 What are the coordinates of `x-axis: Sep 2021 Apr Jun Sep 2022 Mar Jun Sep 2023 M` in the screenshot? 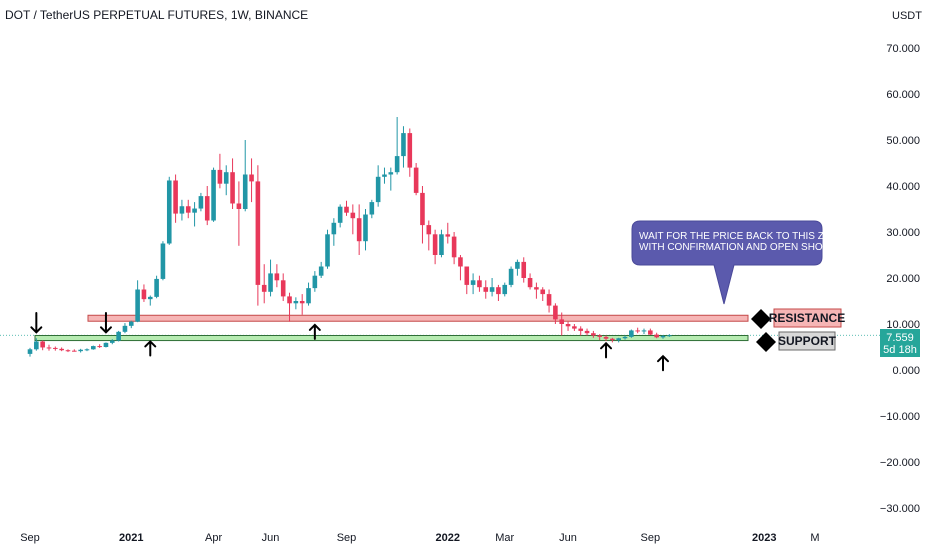 It's located at (419, 538).